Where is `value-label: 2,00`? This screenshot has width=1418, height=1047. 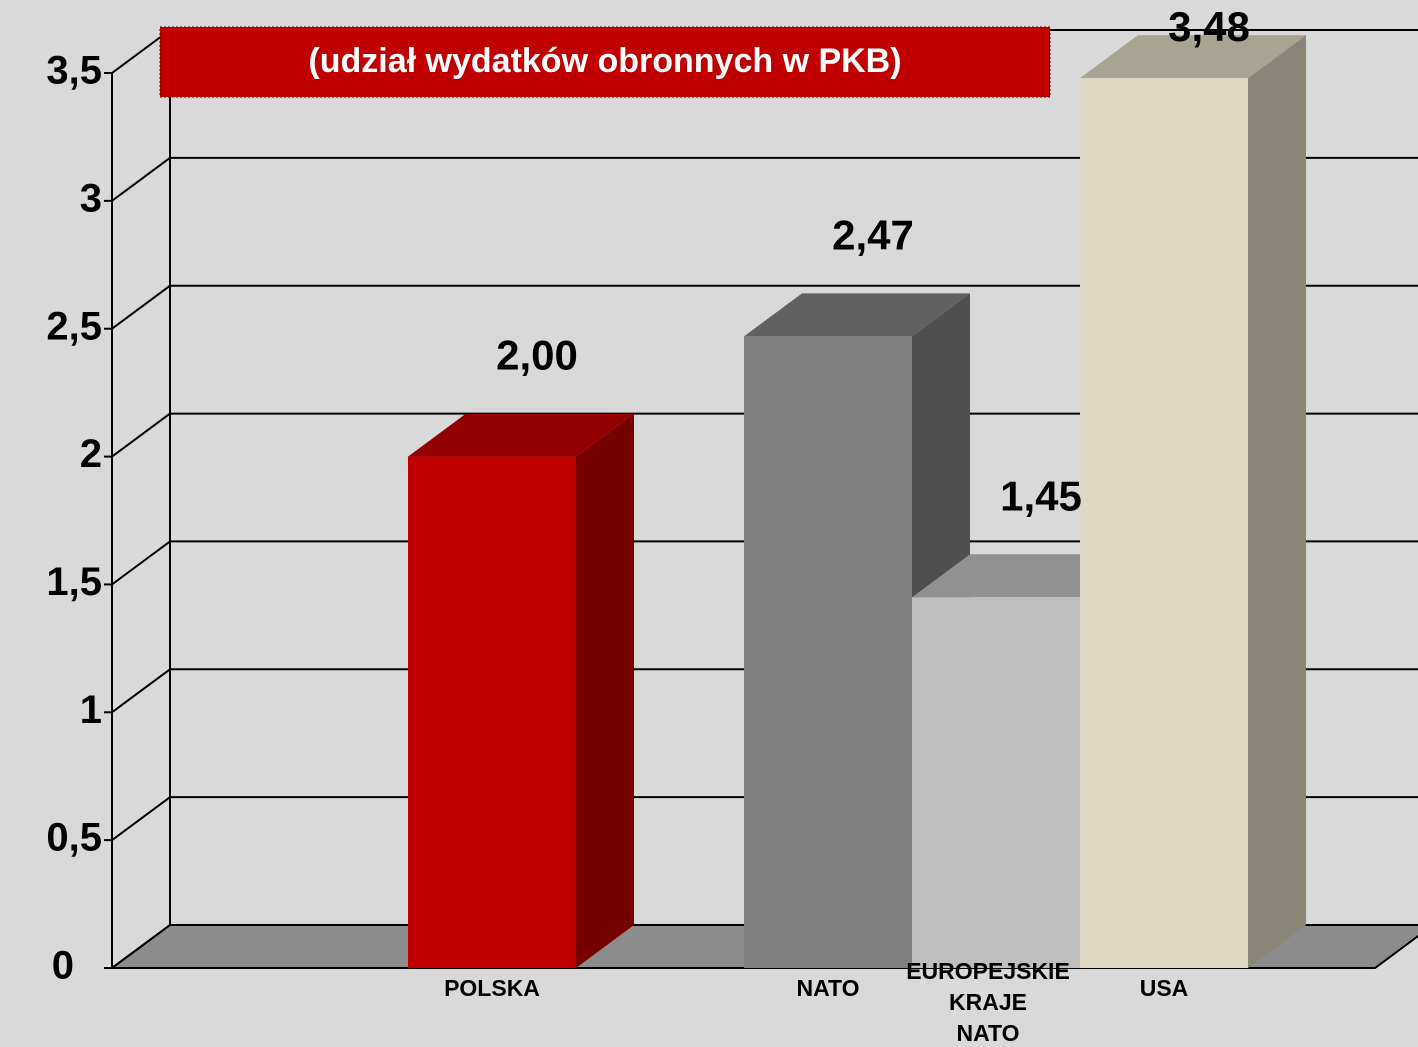 value-label: 2,00 is located at coordinates (537, 355).